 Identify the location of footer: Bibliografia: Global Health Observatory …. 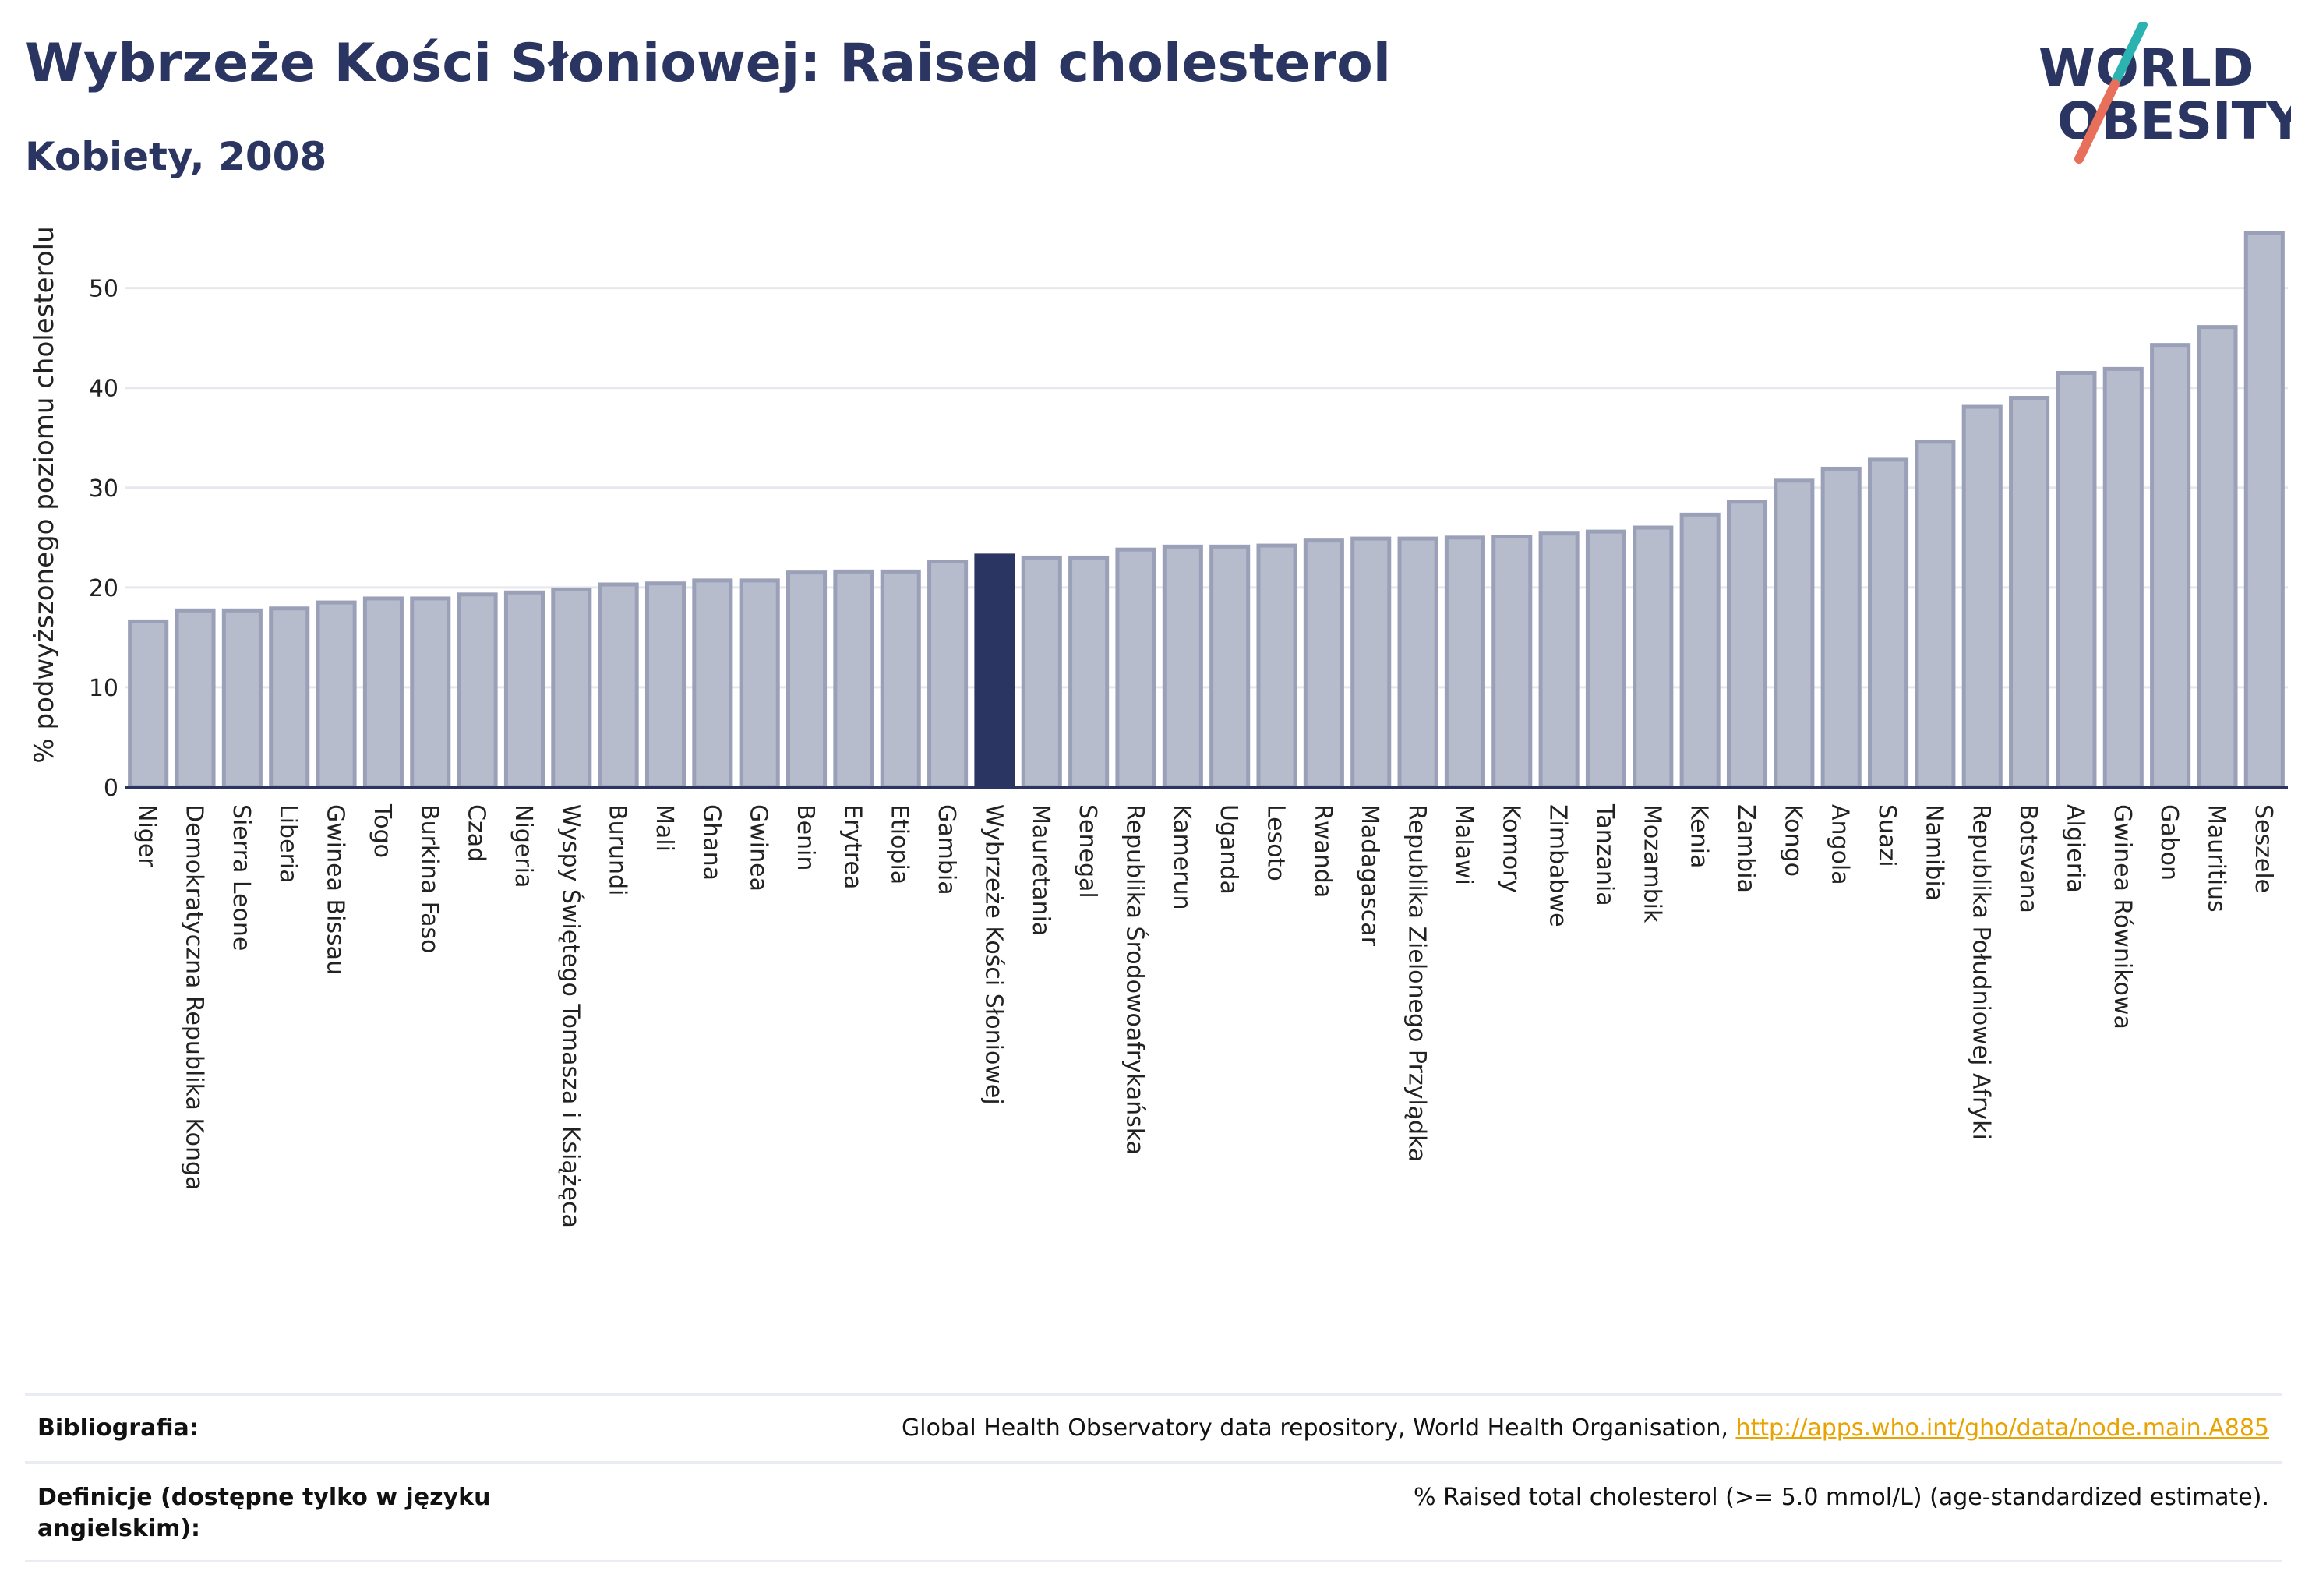
(1153, 1477).